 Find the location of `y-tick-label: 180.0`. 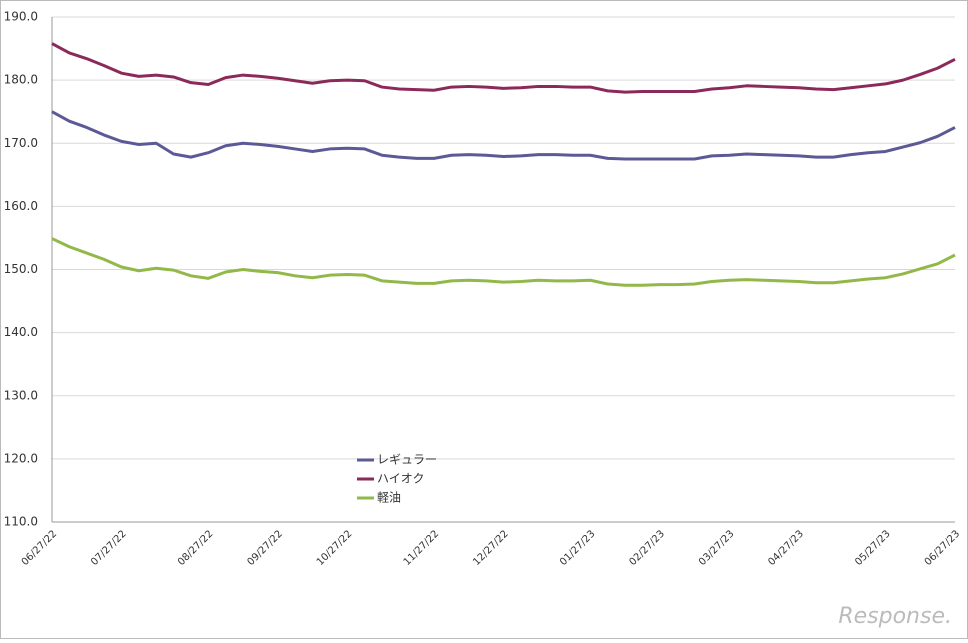

y-tick-label: 180.0 is located at coordinates (21, 80).